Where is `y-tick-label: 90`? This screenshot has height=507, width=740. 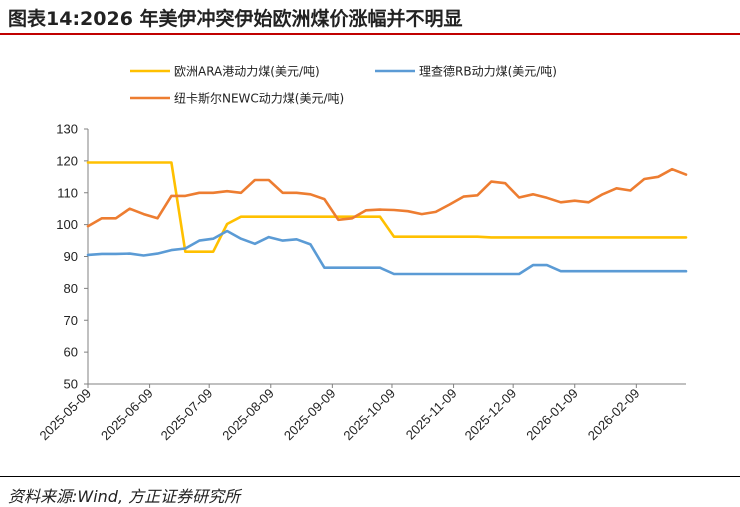 y-tick-label: 90 is located at coordinates (71, 256).